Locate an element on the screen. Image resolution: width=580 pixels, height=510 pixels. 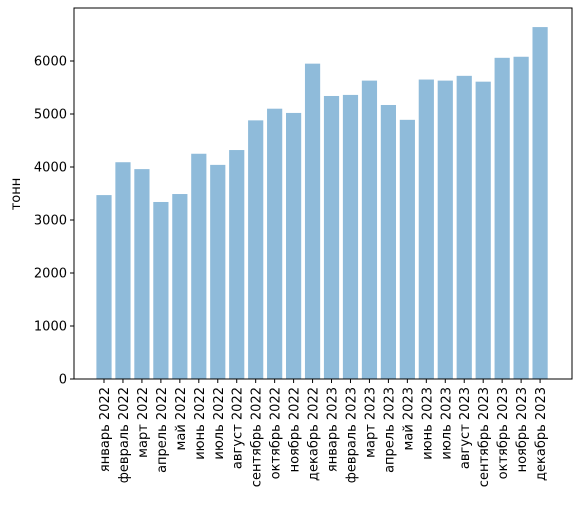
x-tick-label: май 2022 is located at coordinates (181, 418).